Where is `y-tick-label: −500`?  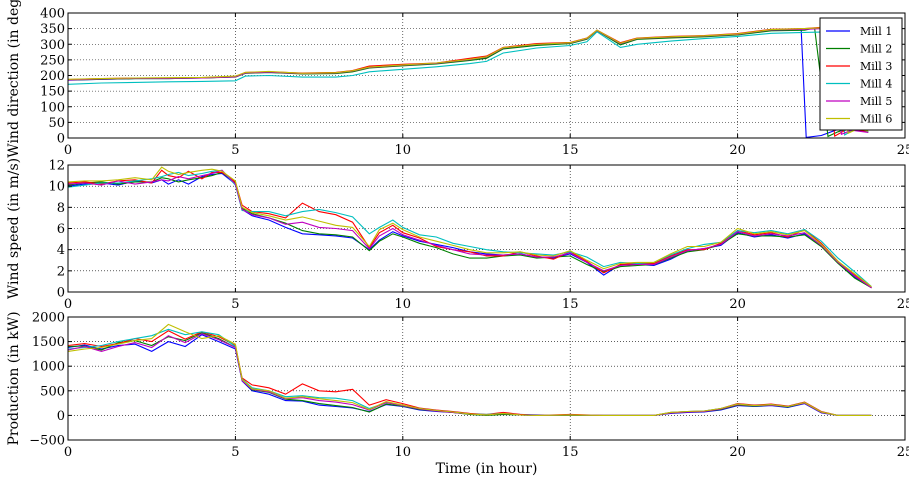 y-tick-label: −500 is located at coordinates (47, 441).